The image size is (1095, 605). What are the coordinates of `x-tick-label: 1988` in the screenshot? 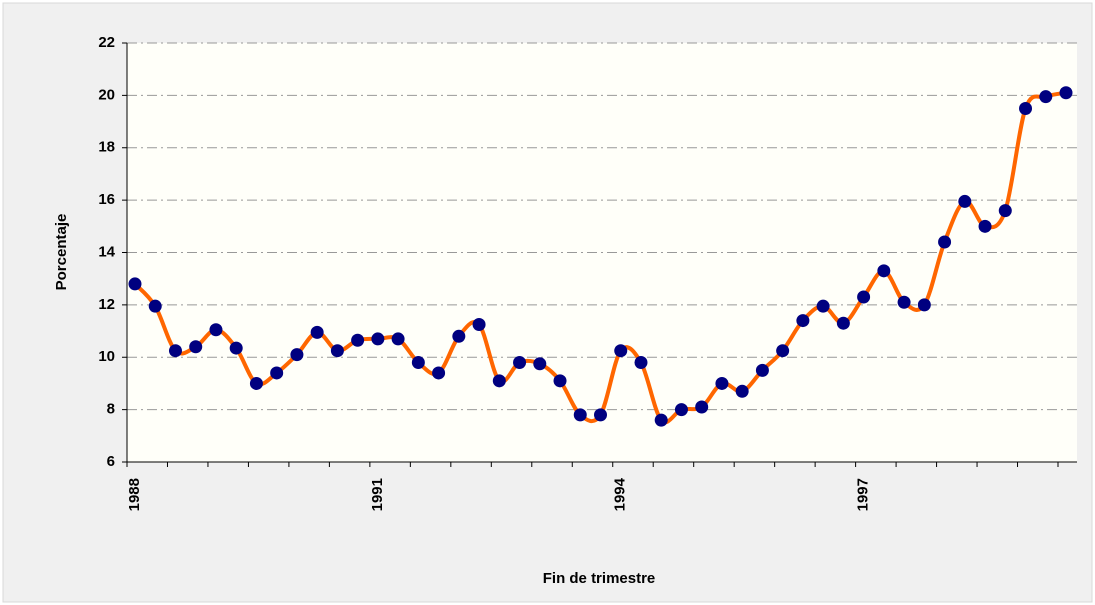 It's located at (134, 494).